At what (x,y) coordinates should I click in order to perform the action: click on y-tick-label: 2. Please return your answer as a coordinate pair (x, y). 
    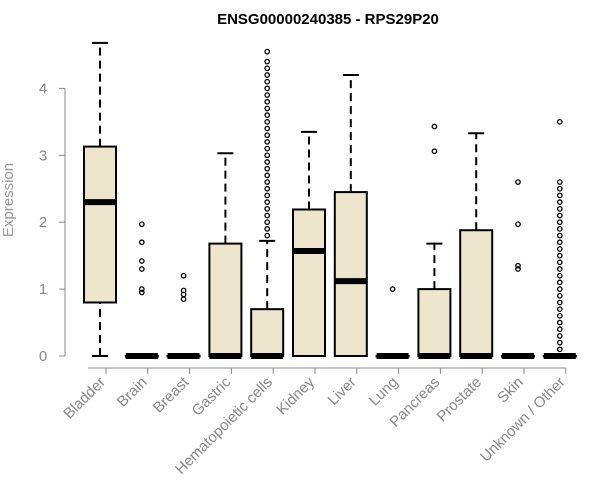
    Looking at the image, I should click on (43, 222).